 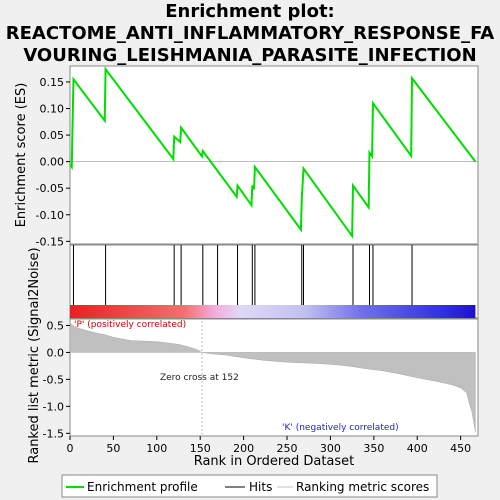 What do you see at coordinates (53, 433) in the screenshot?
I see `metric-ytick-label: -1.5` at bounding box center [53, 433].